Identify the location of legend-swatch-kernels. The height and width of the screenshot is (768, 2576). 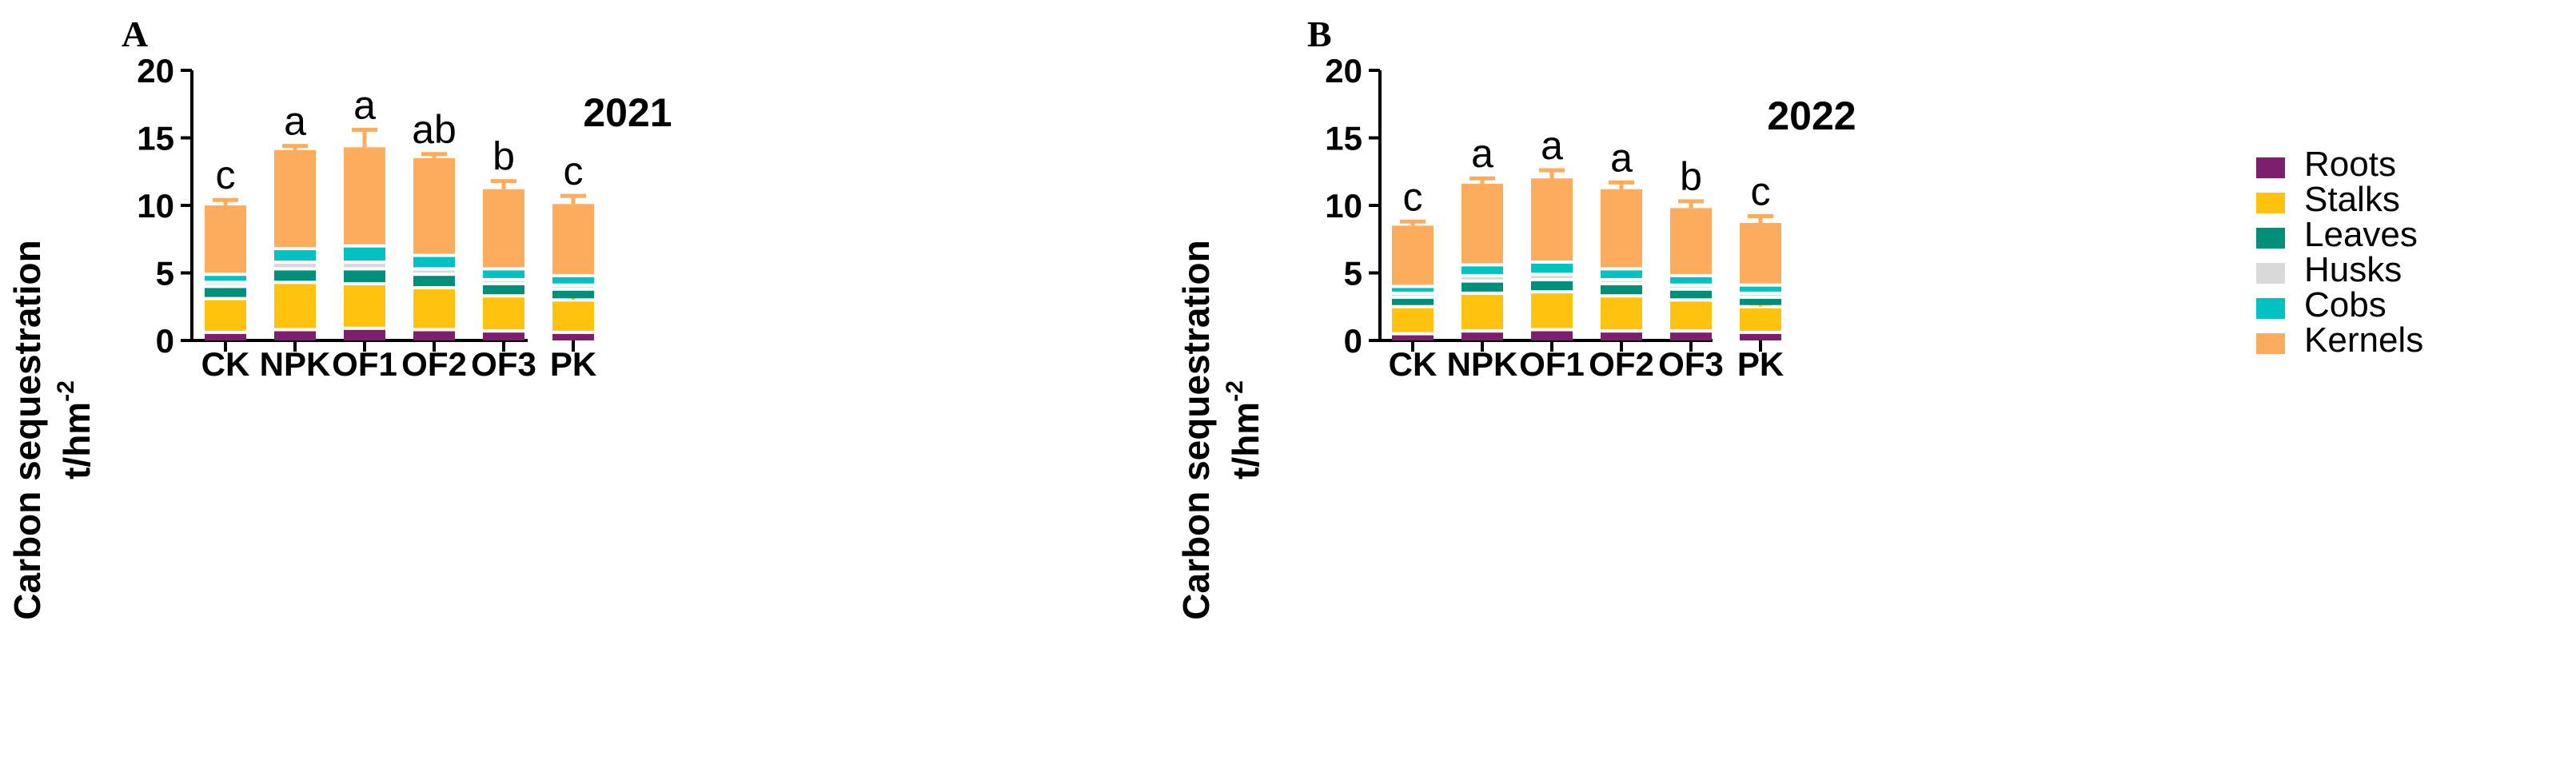
(2270, 343).